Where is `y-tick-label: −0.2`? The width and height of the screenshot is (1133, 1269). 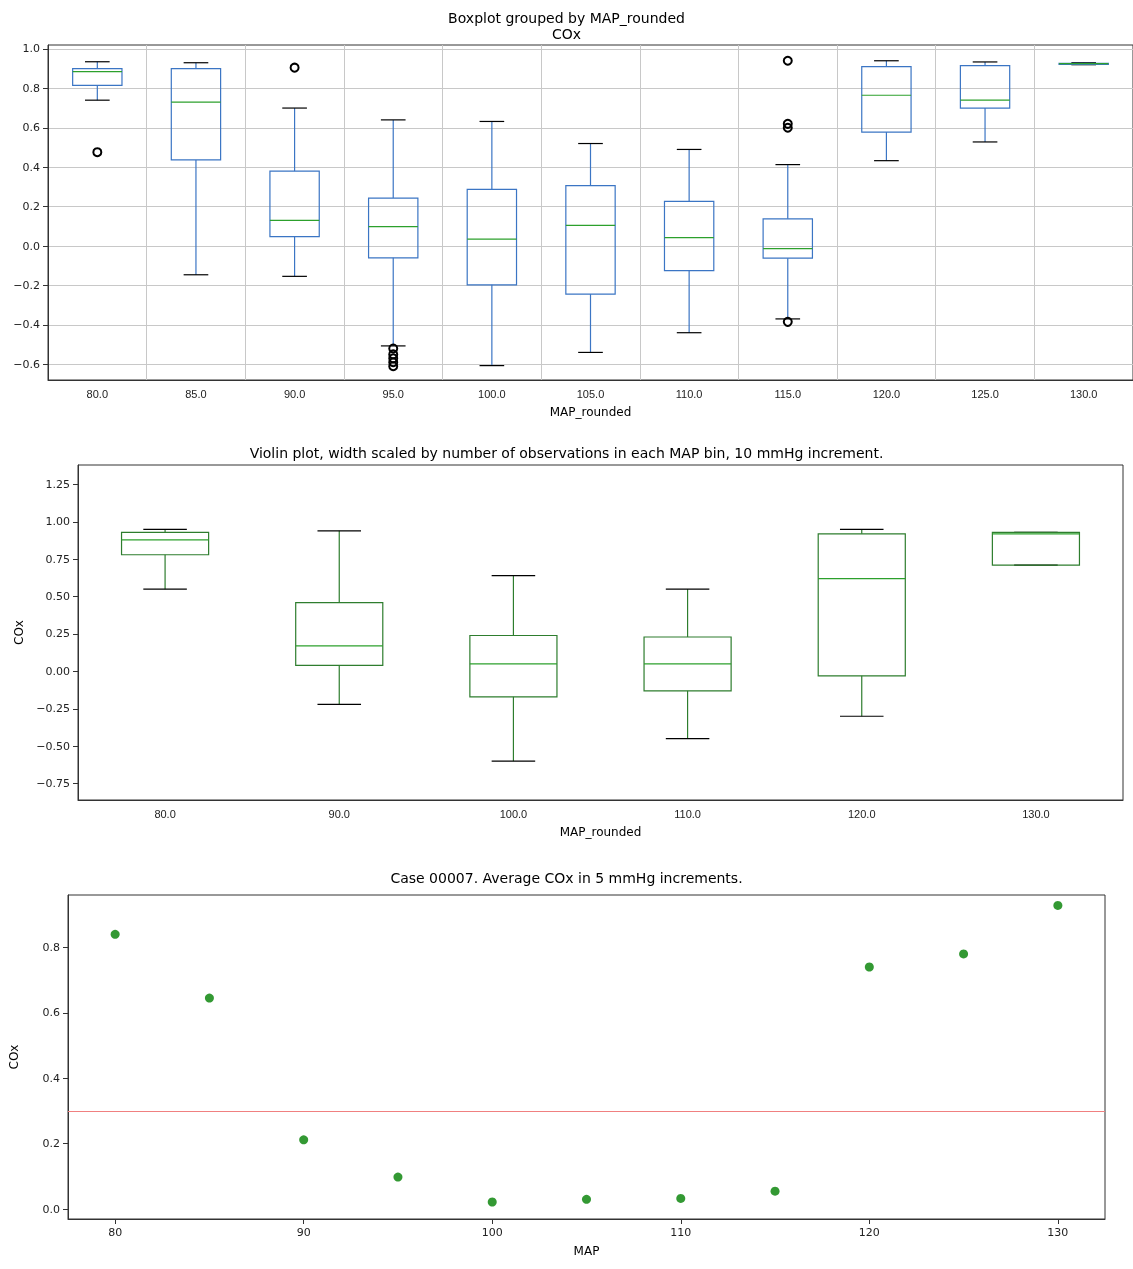
y-tick-label: −0.2 is located at coordinates (26, 285).